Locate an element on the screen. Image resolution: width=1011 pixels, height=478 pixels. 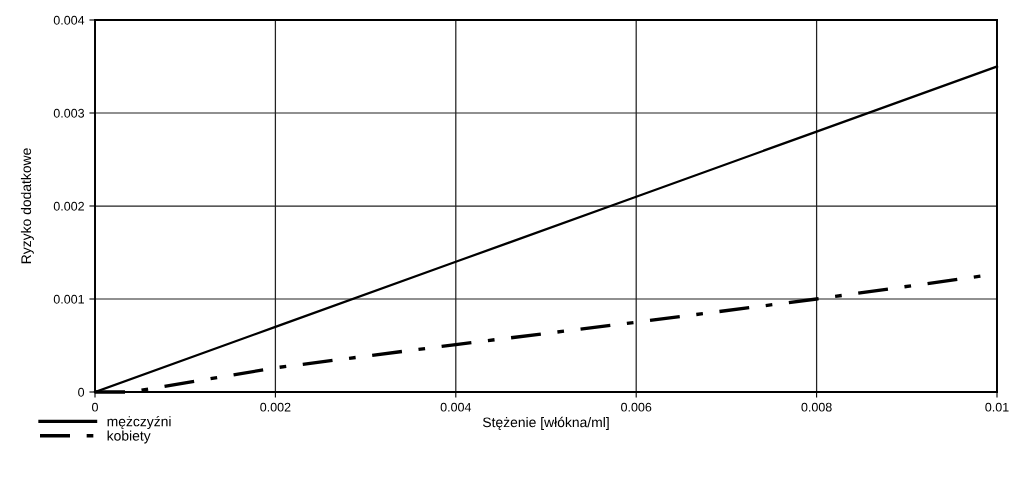
x-tick-label: 0.01 is located at coordinates (997, 407).